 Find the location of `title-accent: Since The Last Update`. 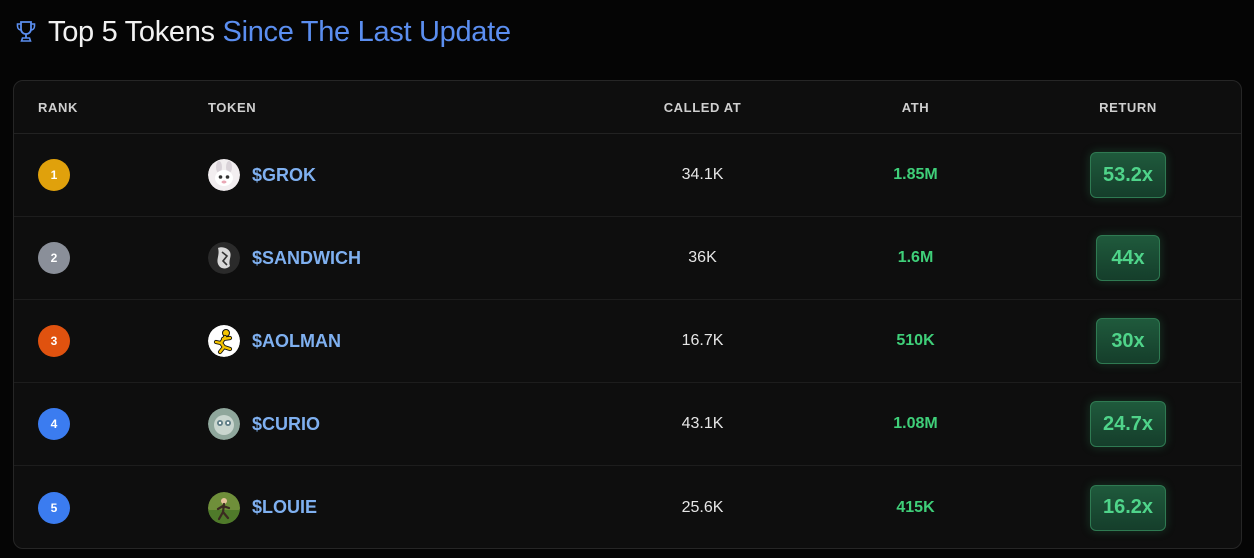

title-accent: Since The Last Update is located at coordinates (367, 31).